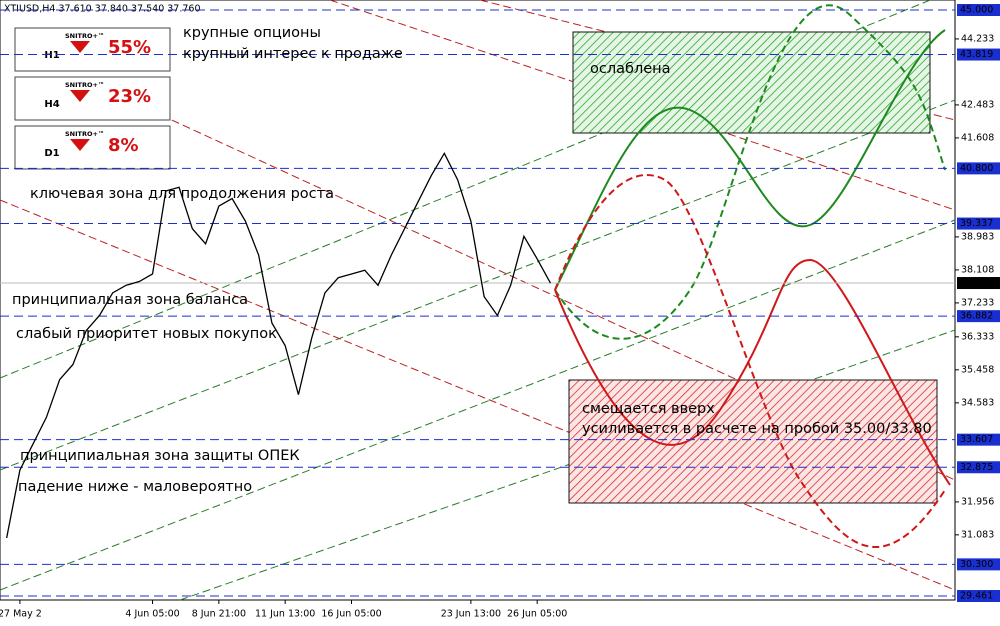 Image resolution: width=1000 pixels, height=626 pixels. What do you see at coordinates (51, 153) in the screenshot?
I see `signal-timeframe: D1` at bounding box center [51, 153].